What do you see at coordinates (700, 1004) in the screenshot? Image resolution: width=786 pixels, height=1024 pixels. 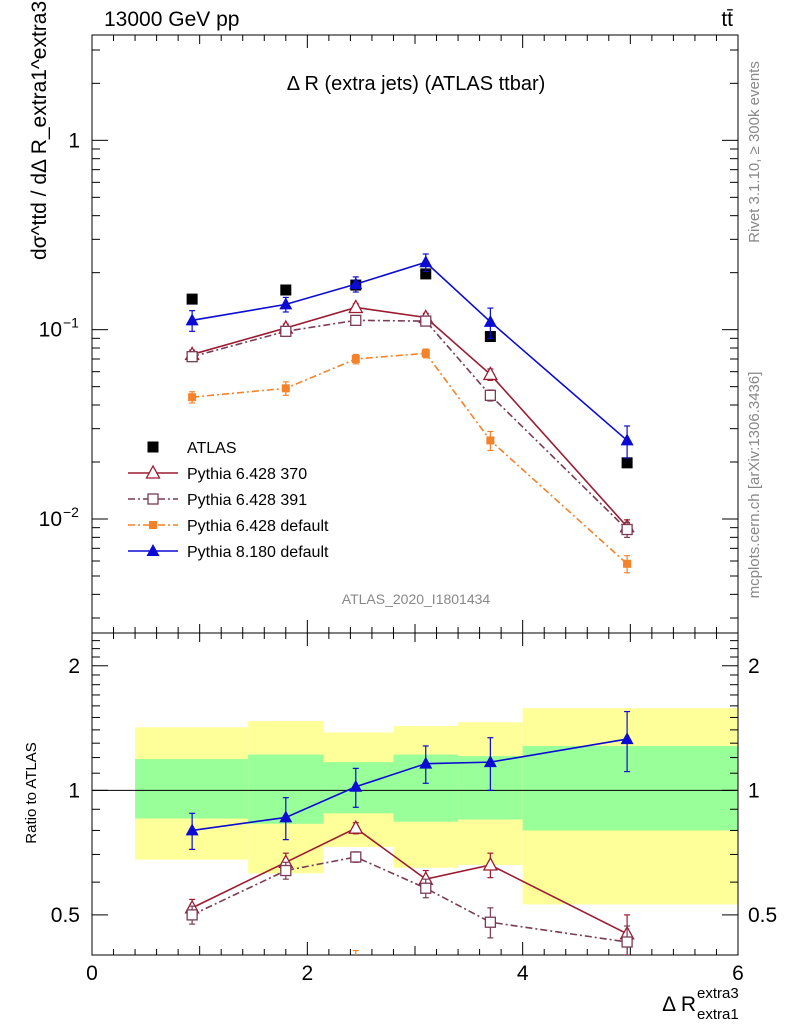 I see `x-axis-label: Δ R extra3 extra1` at bounding box center [700, 1004].